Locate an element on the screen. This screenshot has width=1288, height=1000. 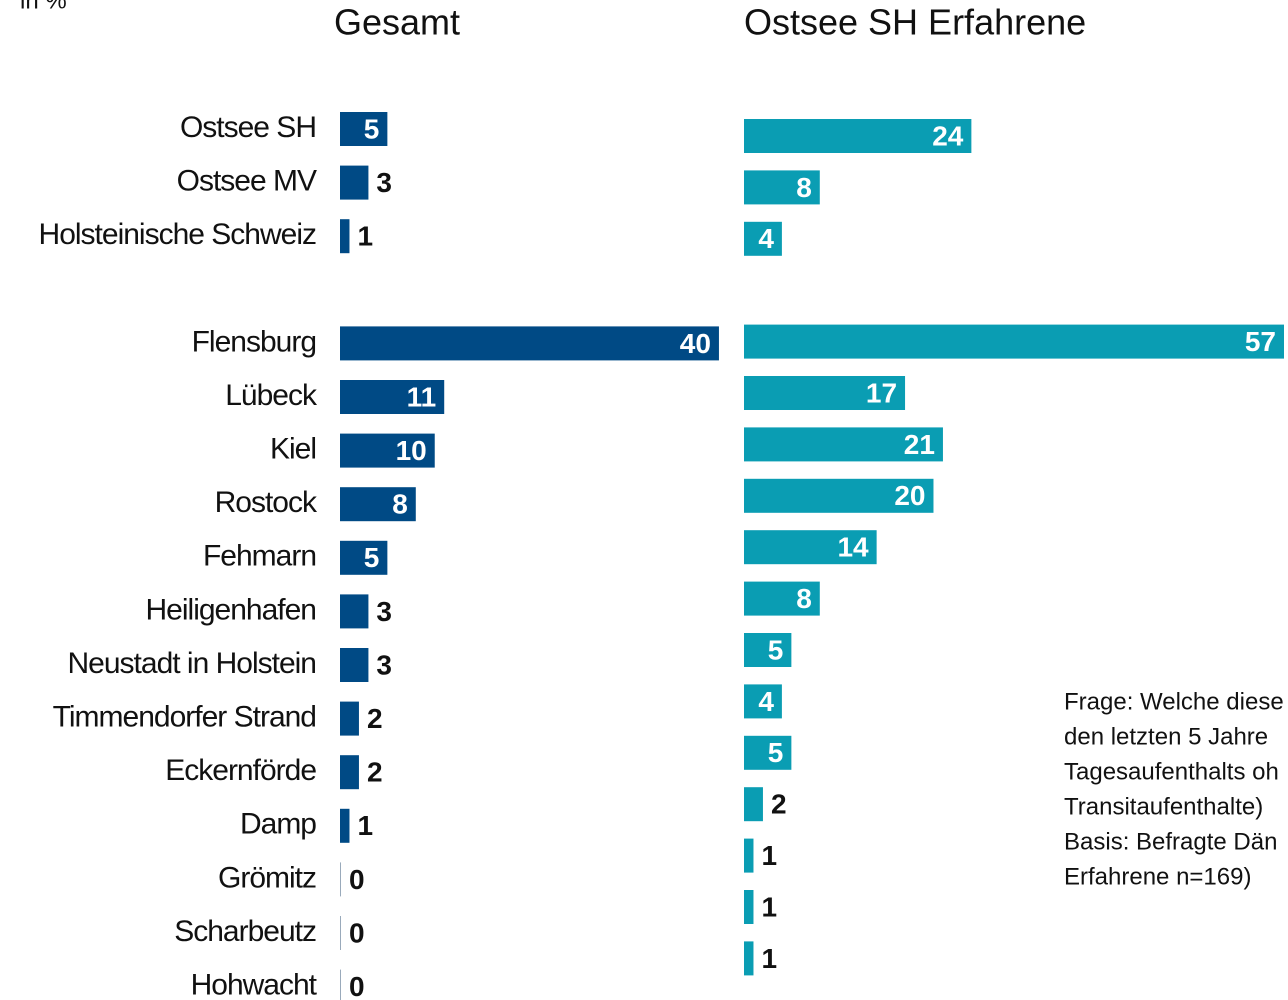
value-label: 11 is located at coordinates (422, 396).